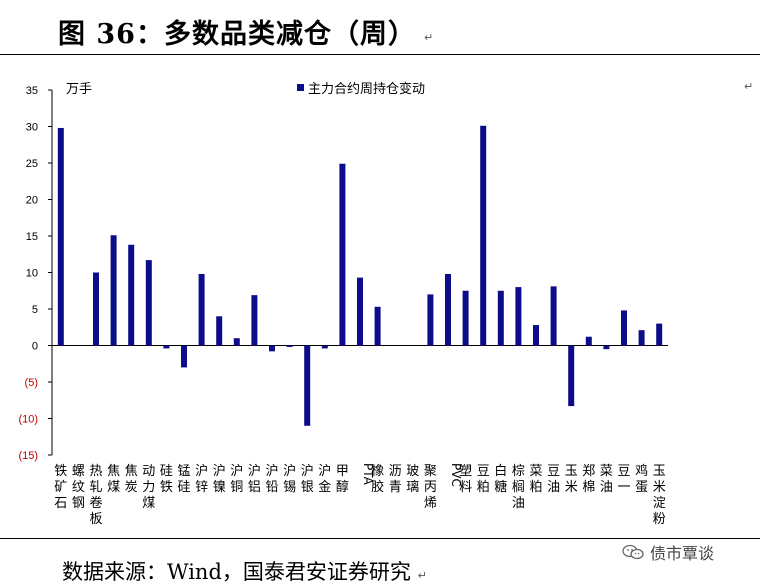 Image resolution: width=760 pixels, height=586 pixels. I want to click on legend-label: 主力合约周持仓变动, so click(367, 89).